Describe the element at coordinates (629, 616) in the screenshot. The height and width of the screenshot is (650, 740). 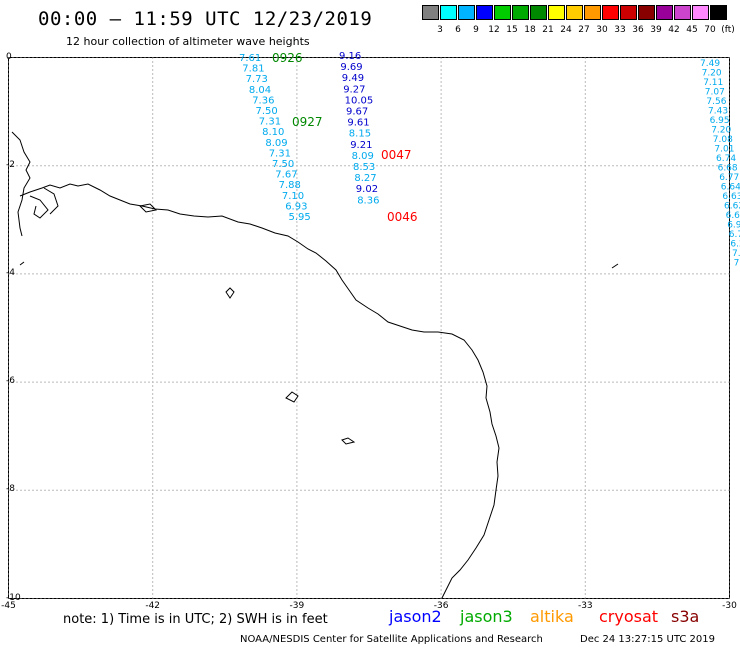
I see `satellite-legend-cryosat: cryosat` at that location.